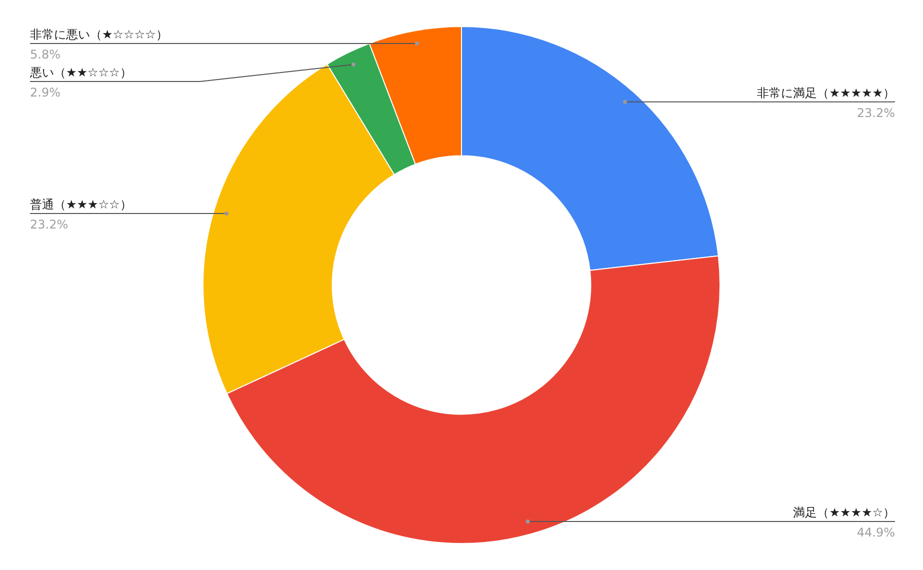 The width and height of the screenshot is (923, 570). I want to click on data-label: 5.8%, so click(45, 54).